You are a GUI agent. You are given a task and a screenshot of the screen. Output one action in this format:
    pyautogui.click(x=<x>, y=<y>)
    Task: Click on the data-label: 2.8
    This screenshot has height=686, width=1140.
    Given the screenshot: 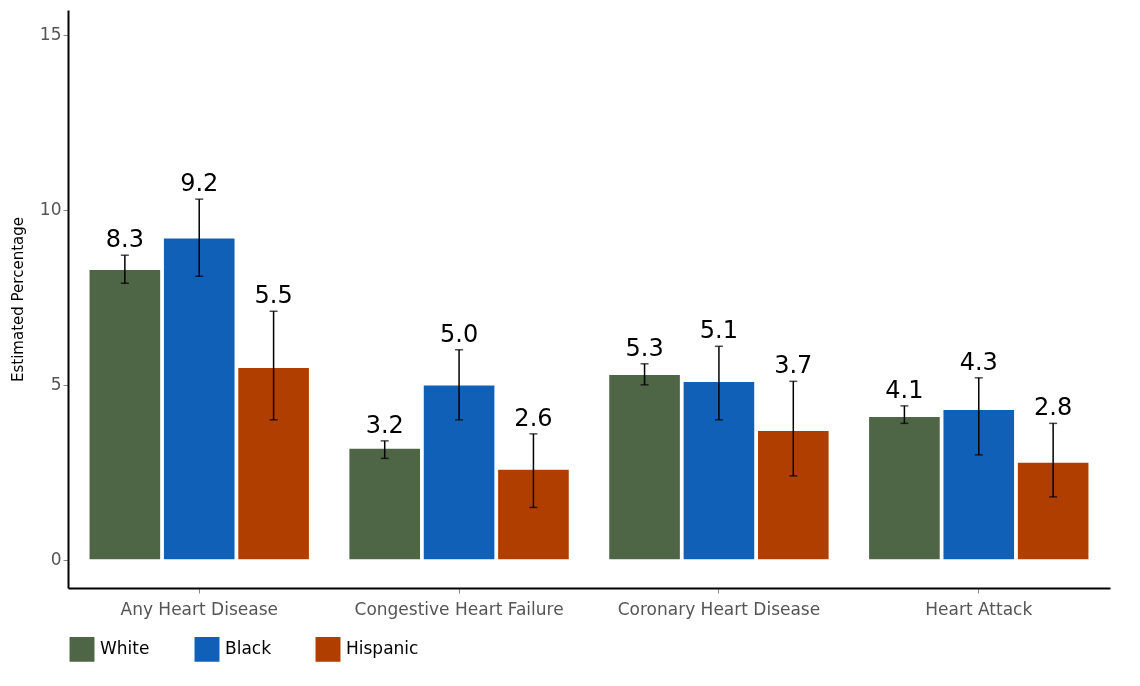 What is the action you would take?
    pyautogui.click(x=1053, y=407)
    